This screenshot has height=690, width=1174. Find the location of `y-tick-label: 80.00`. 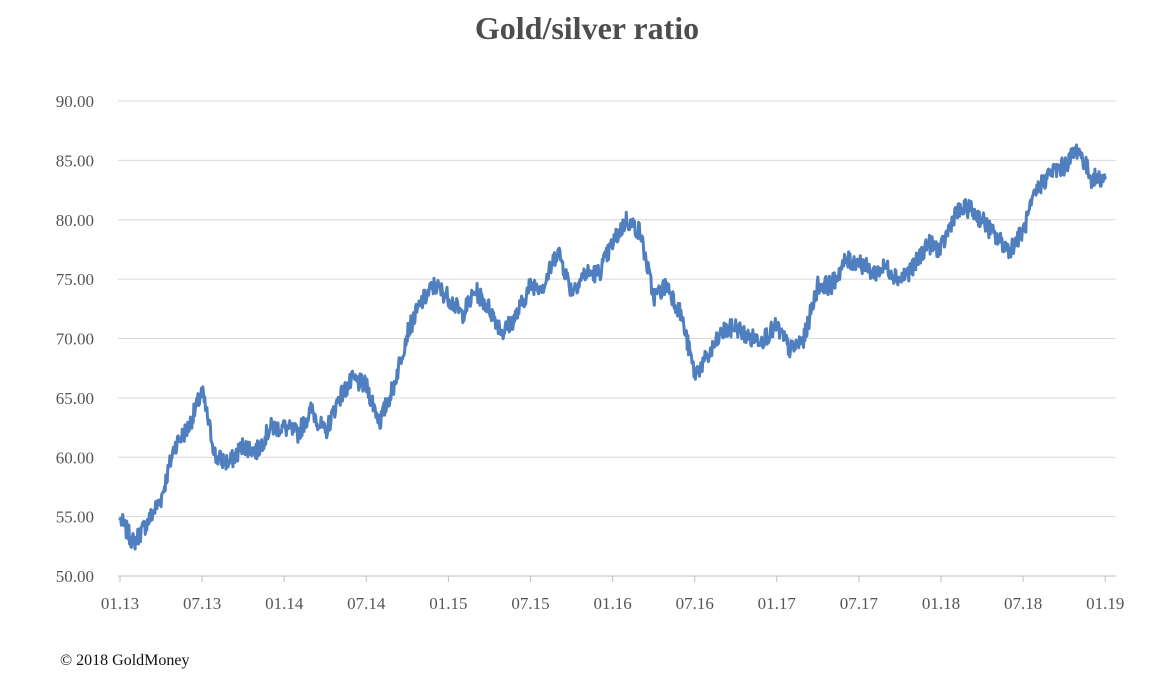

y-tick-label: 80.00 is located at coordinates (75, 220).